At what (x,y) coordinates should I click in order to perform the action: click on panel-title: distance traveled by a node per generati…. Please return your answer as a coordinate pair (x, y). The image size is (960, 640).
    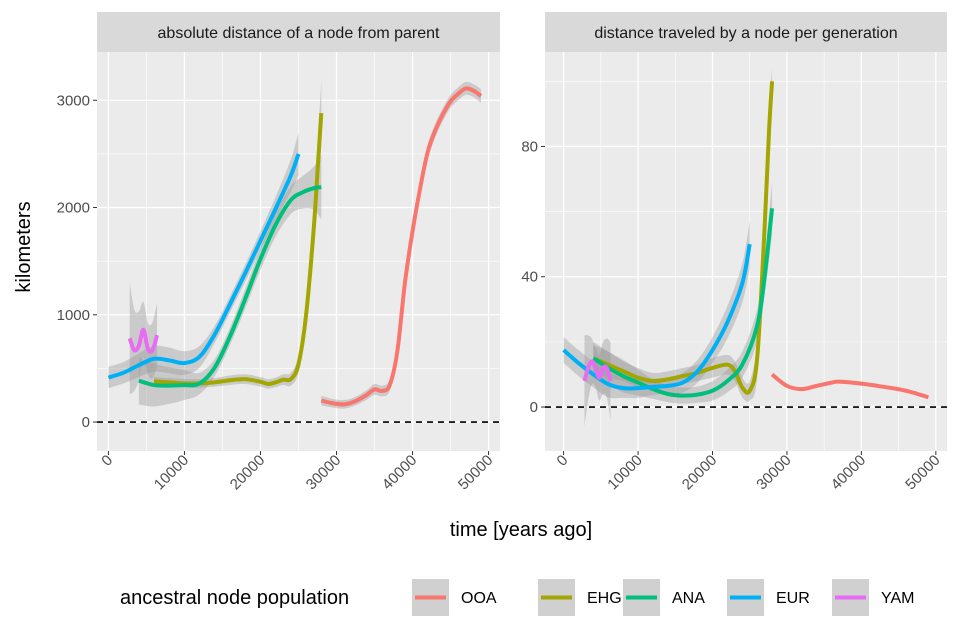
    Looking at the image, I should click on (745, 33).